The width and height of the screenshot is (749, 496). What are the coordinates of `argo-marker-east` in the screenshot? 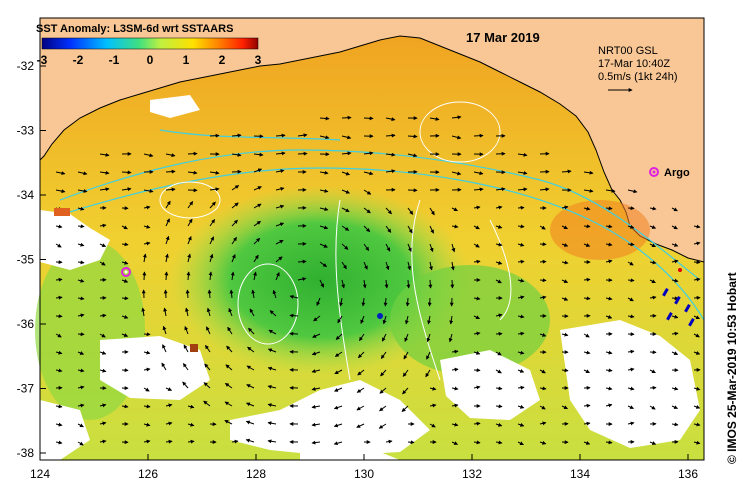 It's located at (654, 172).